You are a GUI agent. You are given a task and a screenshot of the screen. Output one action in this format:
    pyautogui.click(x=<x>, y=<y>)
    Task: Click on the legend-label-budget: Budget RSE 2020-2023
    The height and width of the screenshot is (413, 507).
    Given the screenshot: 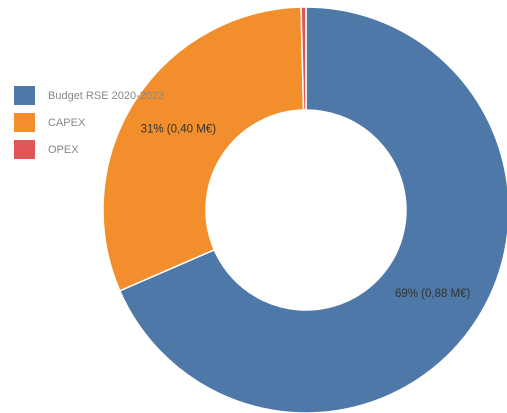 What is the action you would take?
    pyautogui.click(x=106, y=95)
    